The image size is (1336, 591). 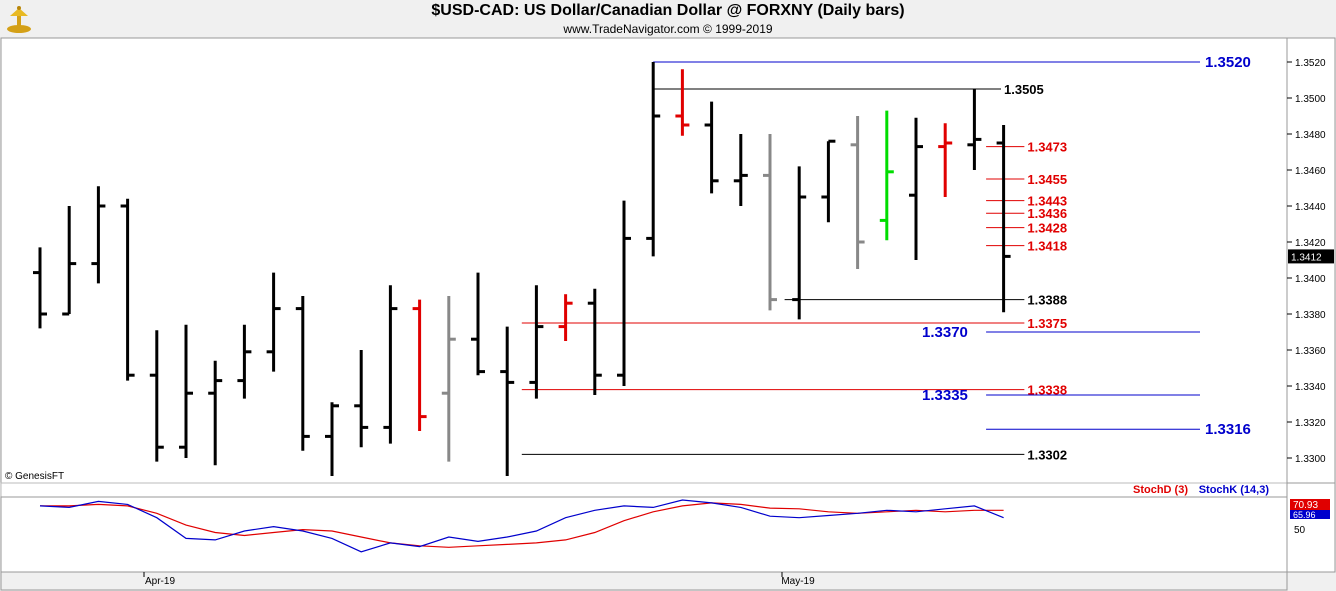 What do you see at coordinates (1047, 228) in the screenshot?
I see `level-label: 1.3428` at bounding box center [1047, 228].